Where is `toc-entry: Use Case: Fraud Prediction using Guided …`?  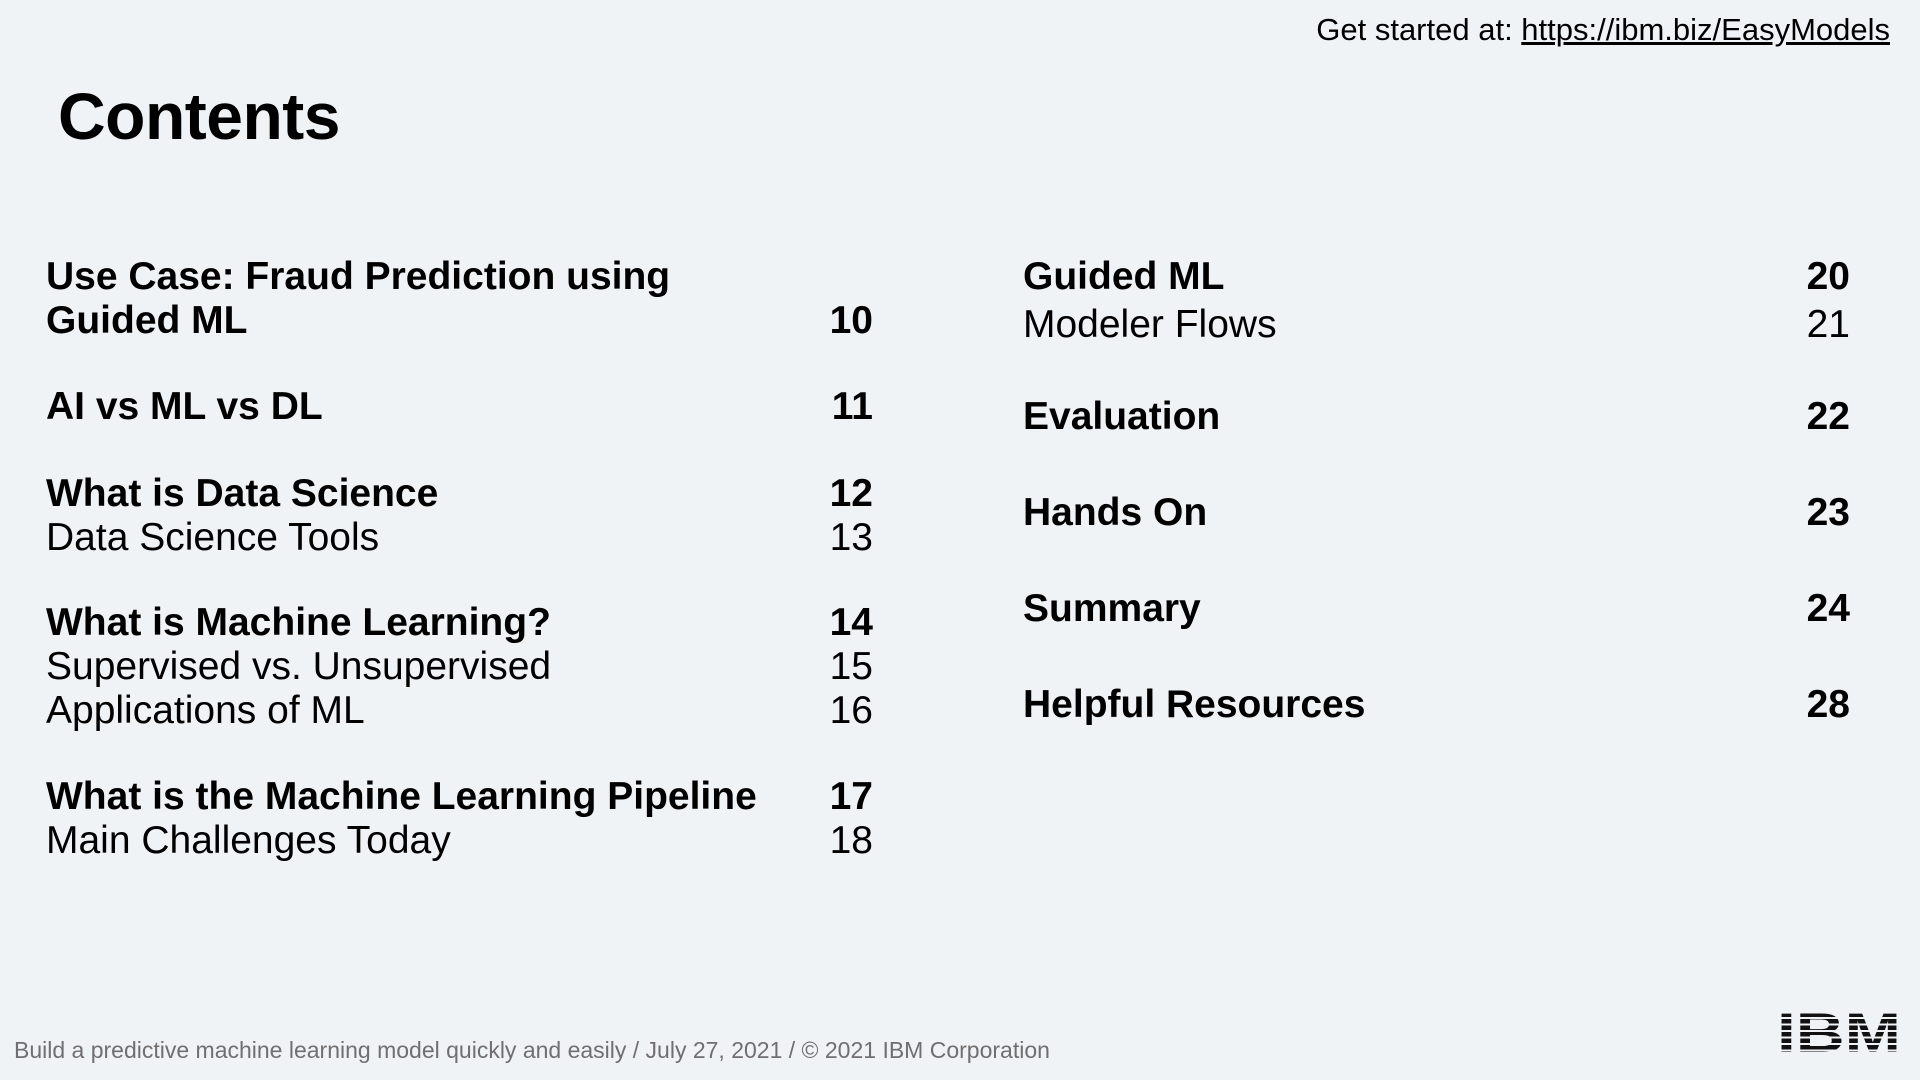 toc-entry: Use Case: Fraud Prediction using Guided … is located at coordinates (459, 299).